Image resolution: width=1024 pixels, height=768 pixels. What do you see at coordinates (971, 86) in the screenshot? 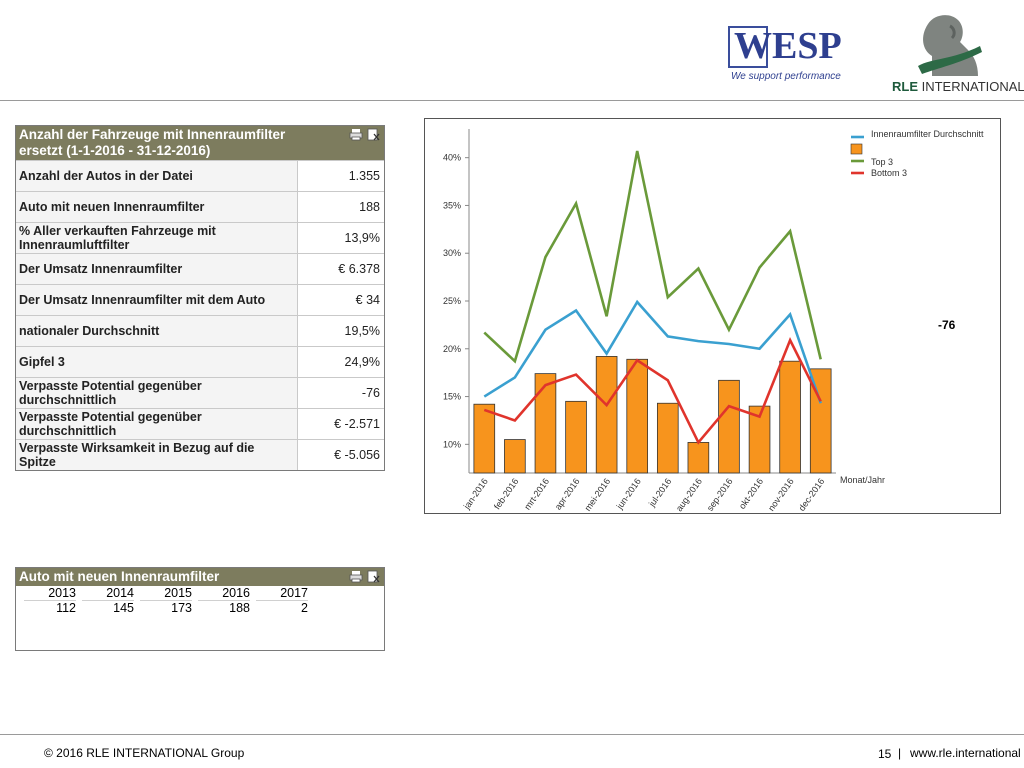
I see `rle-logo-rest: INTERNATIONAL` at bounding box center [971, 86].